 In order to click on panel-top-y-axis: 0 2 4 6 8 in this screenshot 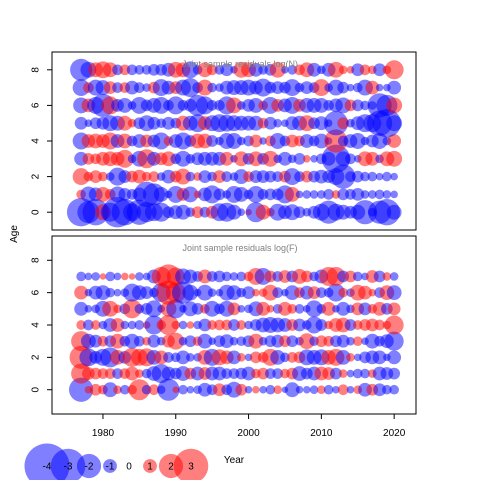, I will do `click(41, 141)`.